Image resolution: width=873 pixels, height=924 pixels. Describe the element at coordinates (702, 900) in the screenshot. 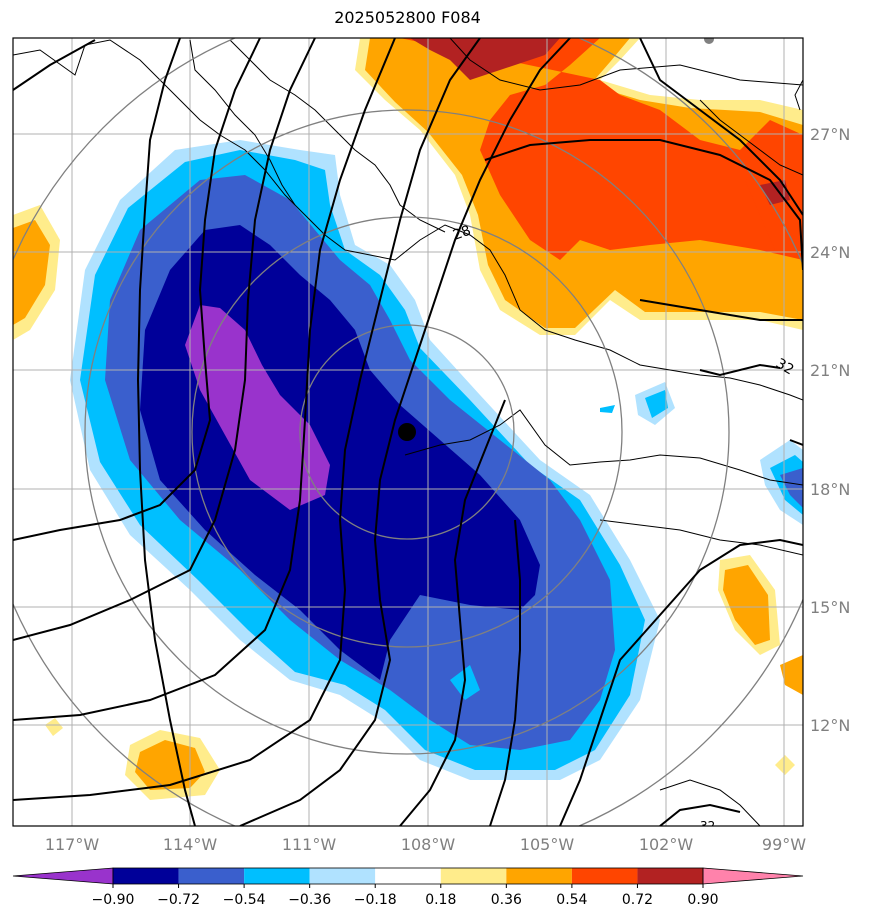

I see `colorbar-tick-label: 0.90` at that location.